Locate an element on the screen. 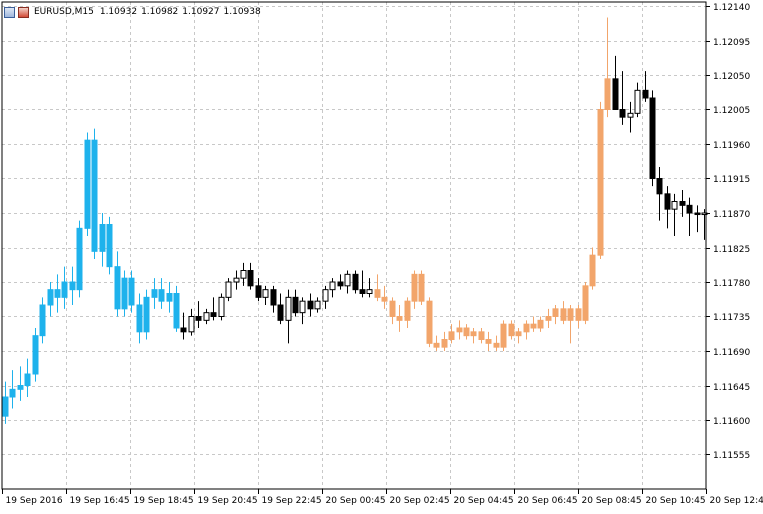 This screenshot has height=514, width=763. x-tick-label: 19 Sep 20:45 is located at coordinates (228, 501).